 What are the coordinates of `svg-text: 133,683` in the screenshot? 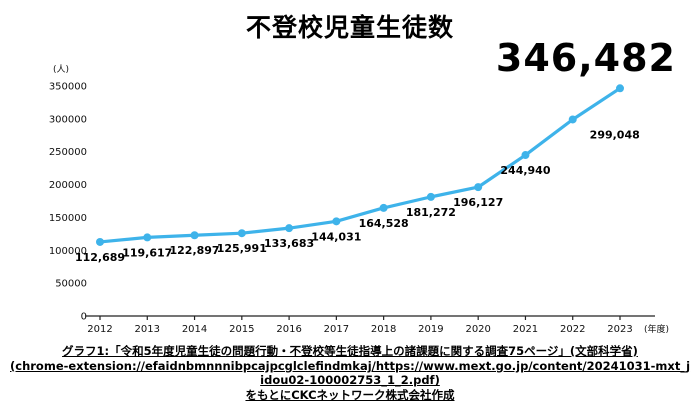 It's located at (289, 243).